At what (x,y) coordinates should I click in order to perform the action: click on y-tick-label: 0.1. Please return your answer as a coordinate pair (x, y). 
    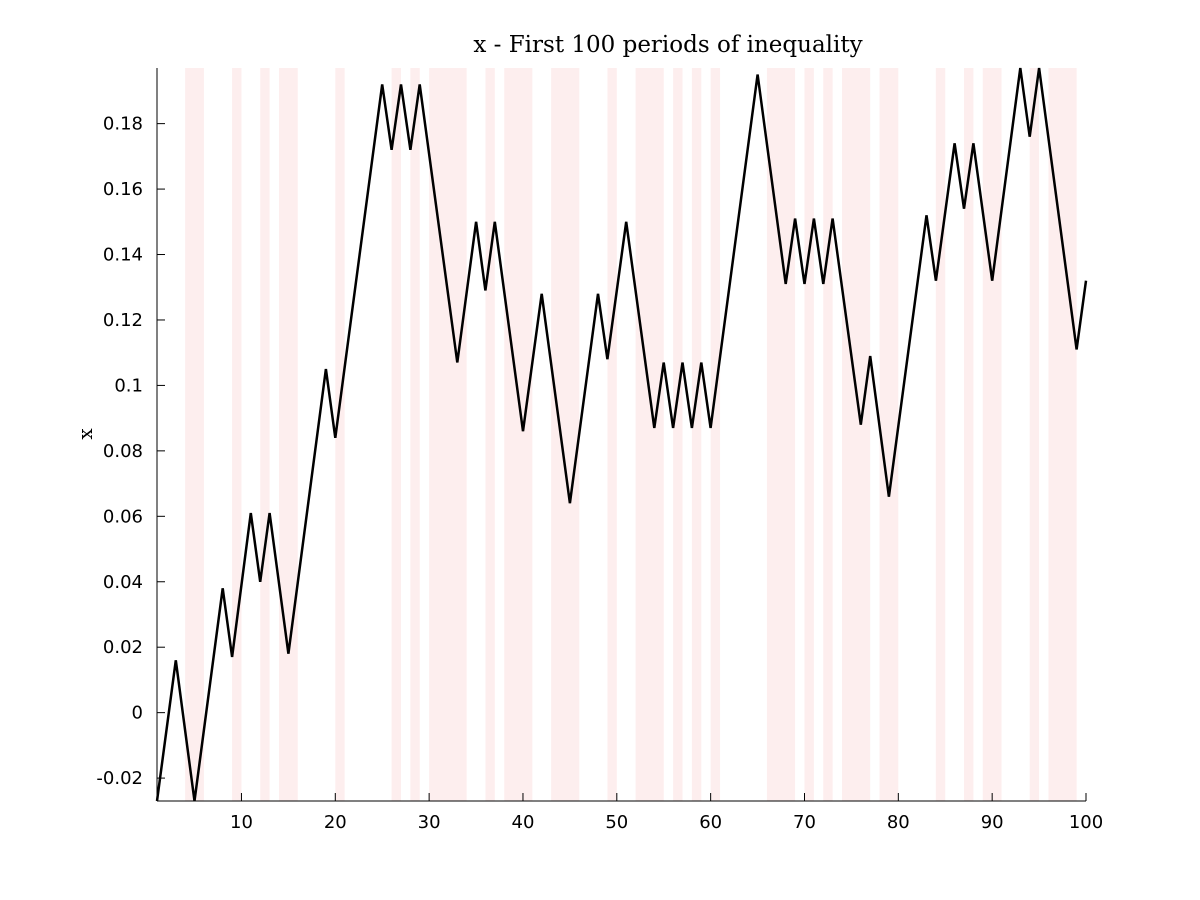
    Looking at the image, I should click on (128, 385).